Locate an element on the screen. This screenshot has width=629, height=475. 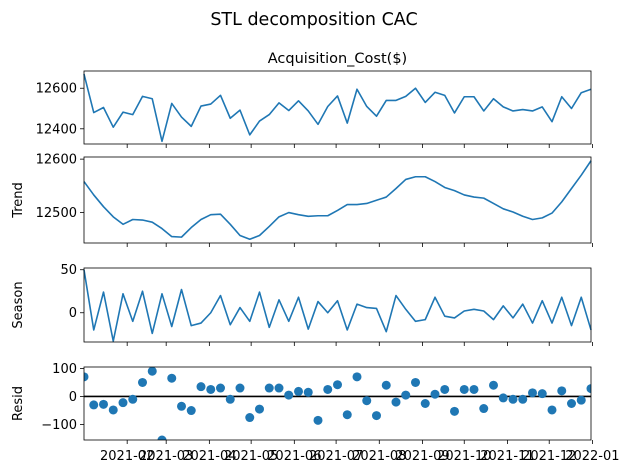
x-tick-label: 2021-04 is located at coordinates (209, 456).